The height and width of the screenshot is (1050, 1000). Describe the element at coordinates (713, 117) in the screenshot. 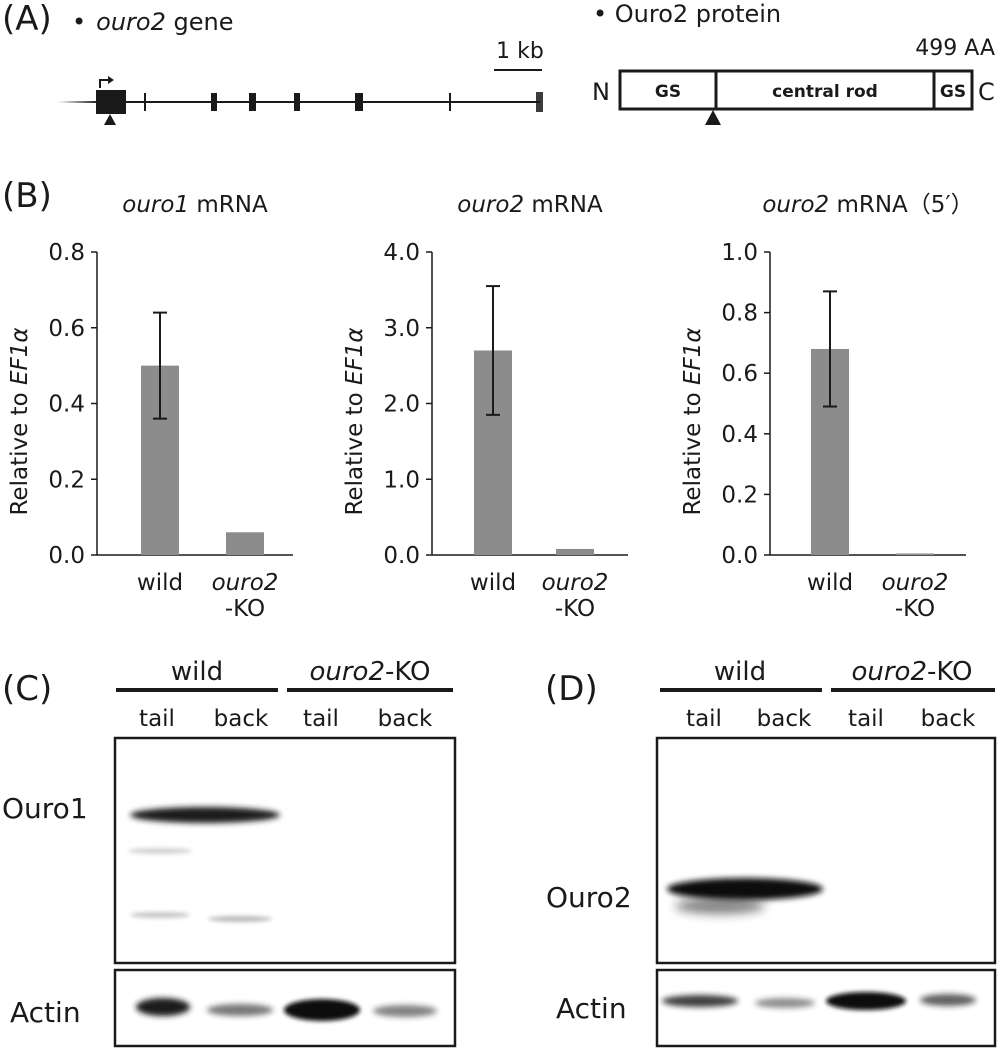

I see `protein-target-marker-icon` at that location.